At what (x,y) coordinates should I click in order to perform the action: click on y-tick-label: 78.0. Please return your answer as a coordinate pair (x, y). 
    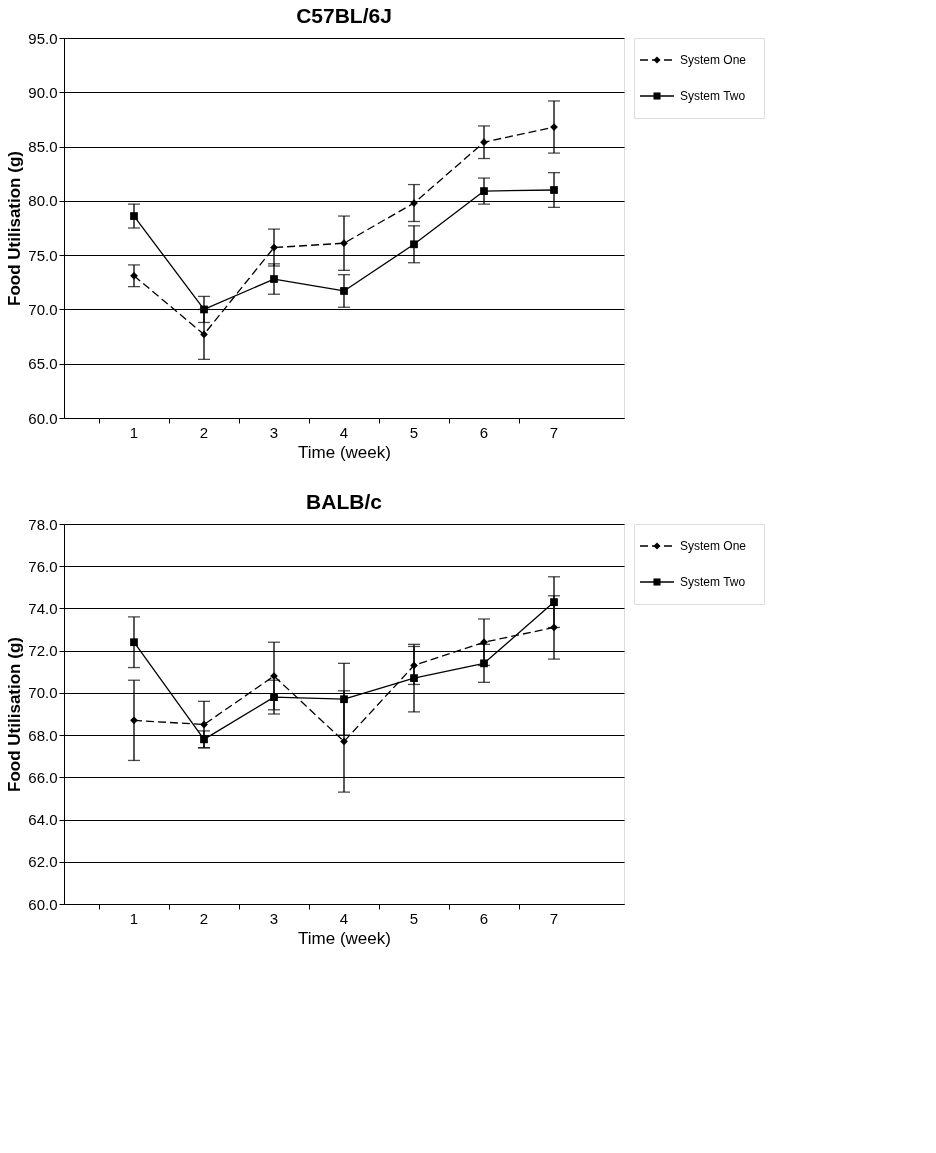
    Looking at the image, I should click on (43, 524).